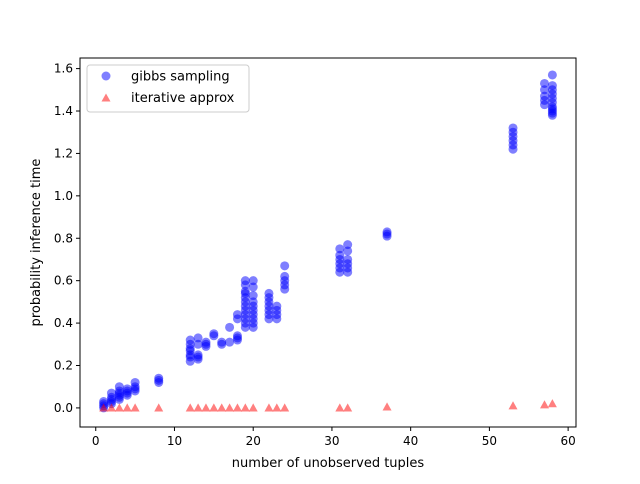  What do you see at coordinates (489, 441) in the screenshot?
I see `x-tick-label: 50` at bounding box center [489, 441].